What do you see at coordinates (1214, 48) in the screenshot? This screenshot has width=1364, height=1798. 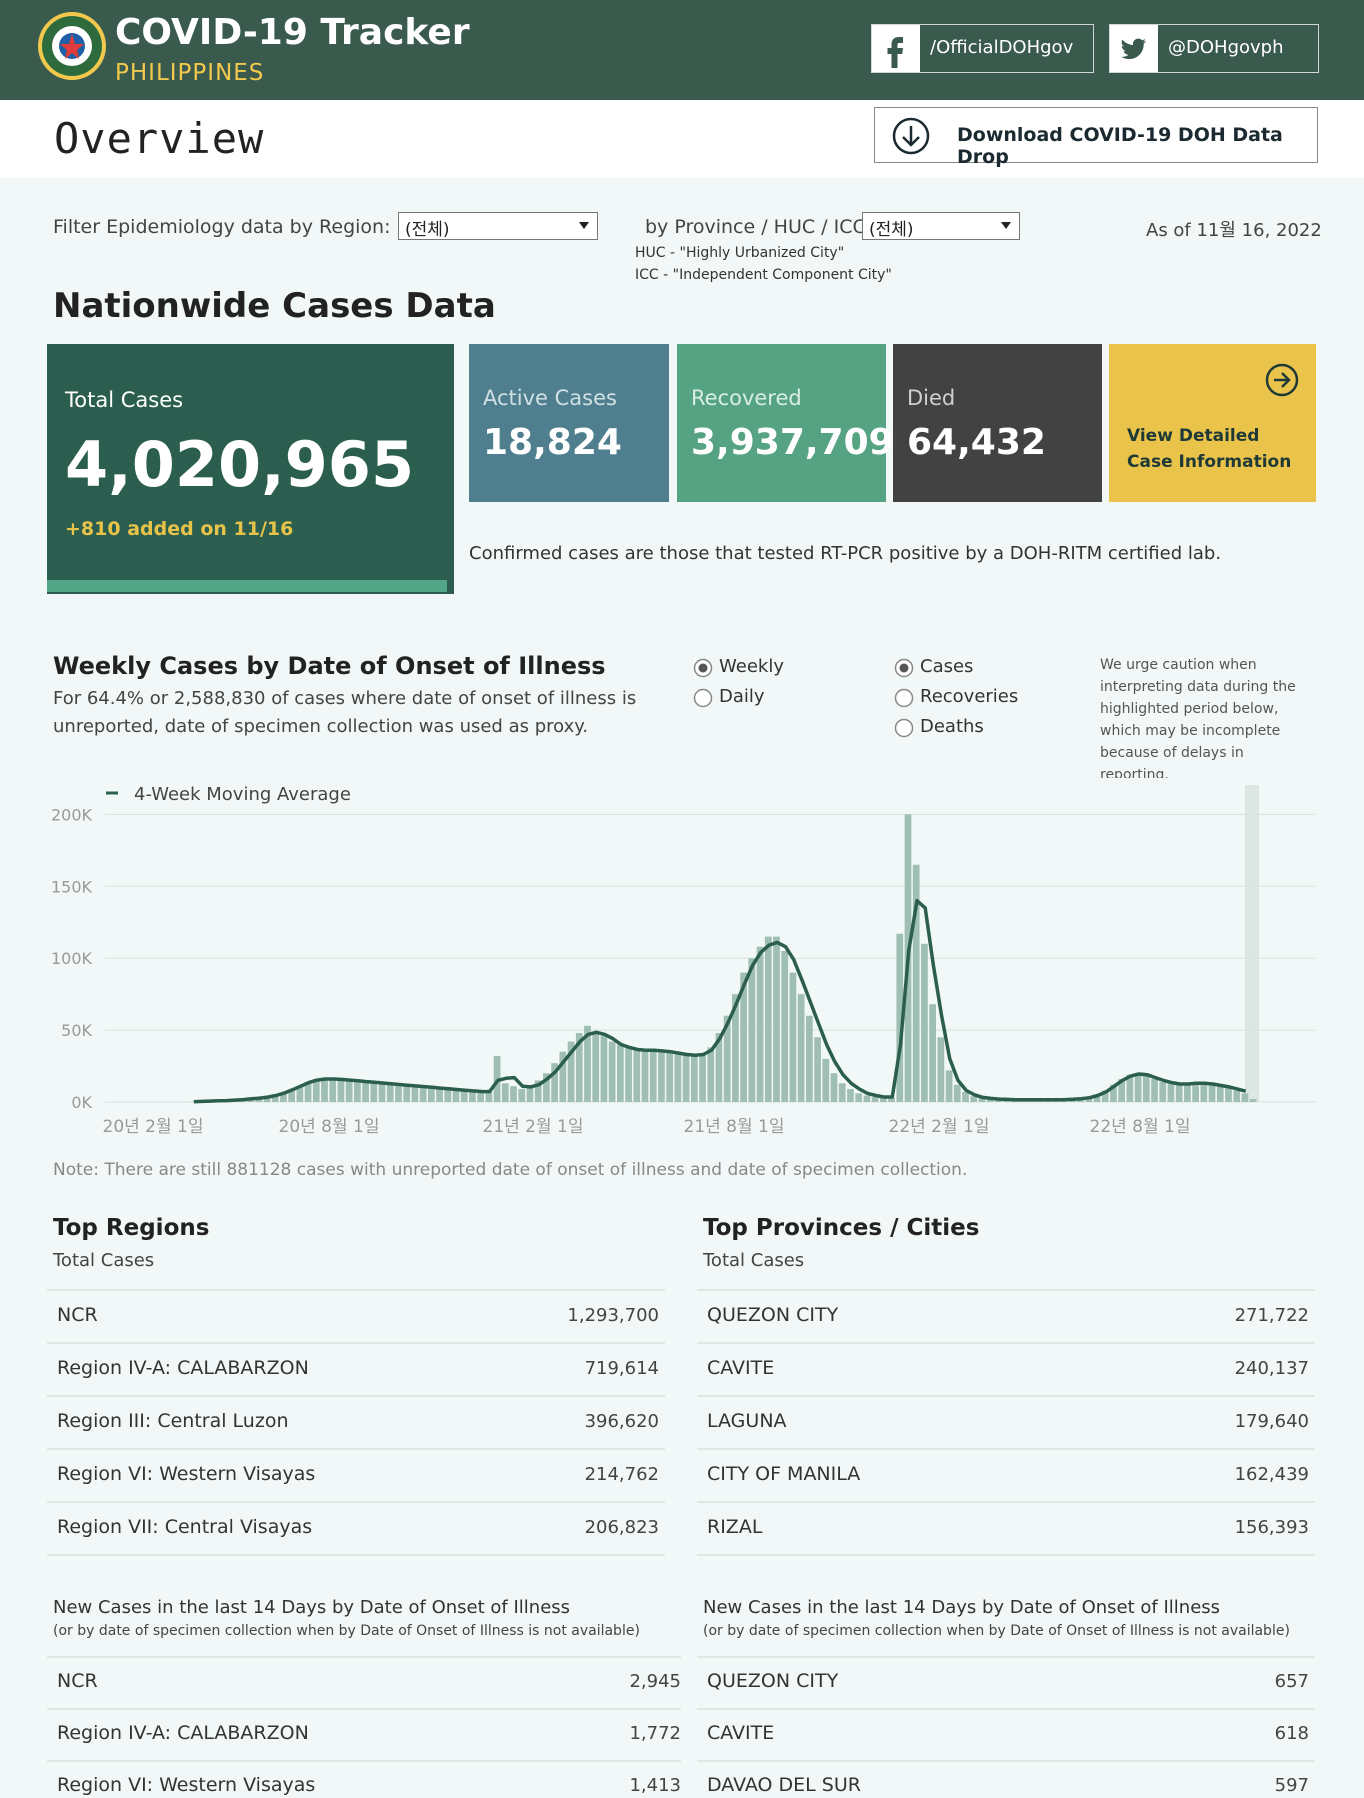 I see `twitter-link: @DOHgovph` at bounding box center [1214, 48].